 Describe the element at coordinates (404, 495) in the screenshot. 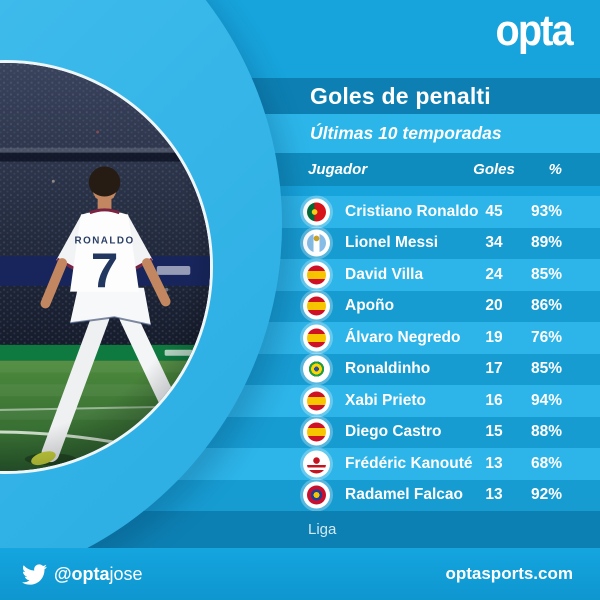

I see `player-name: Radamel Falcao` at that location.